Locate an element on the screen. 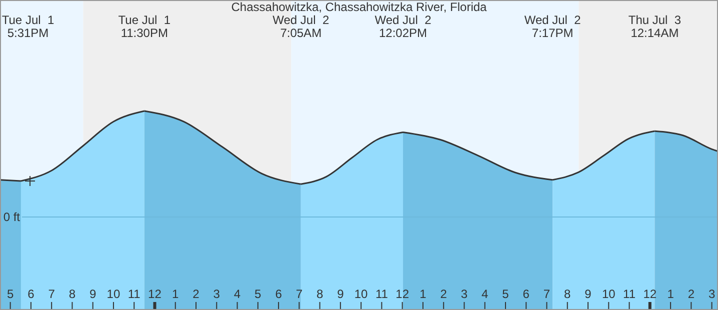 This screenshot has width=718, height=310. text: Thu Jul 3 12:14AM is located at coordinates (655, 26).